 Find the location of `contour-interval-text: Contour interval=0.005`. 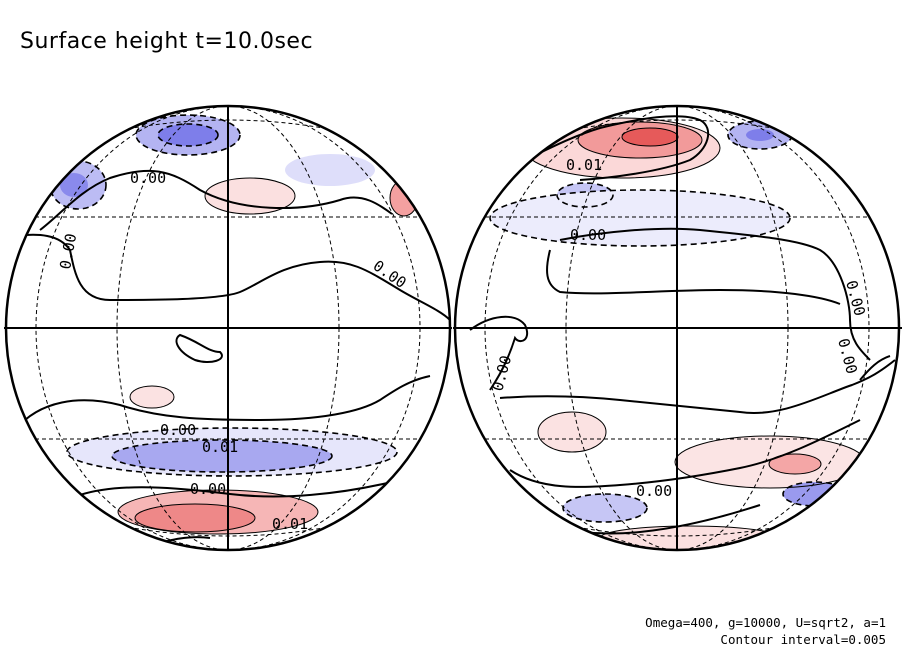

contour-interval-text: Contour interval=0.005 is located at coordinates (803, 639).